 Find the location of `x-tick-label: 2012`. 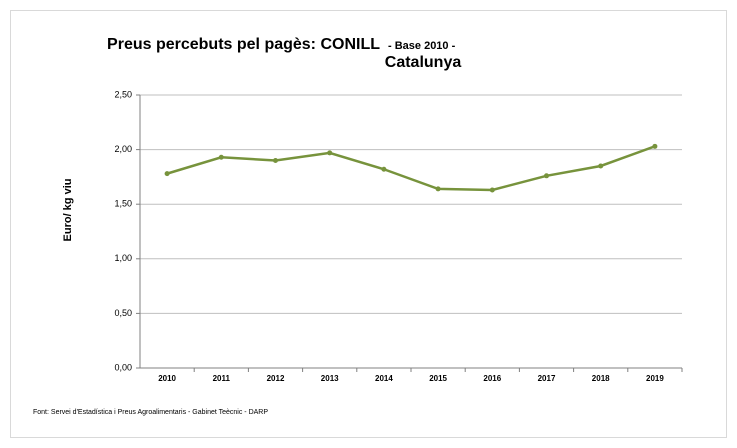

x-tick-label: 2012 is located at coordinates (276, 378).